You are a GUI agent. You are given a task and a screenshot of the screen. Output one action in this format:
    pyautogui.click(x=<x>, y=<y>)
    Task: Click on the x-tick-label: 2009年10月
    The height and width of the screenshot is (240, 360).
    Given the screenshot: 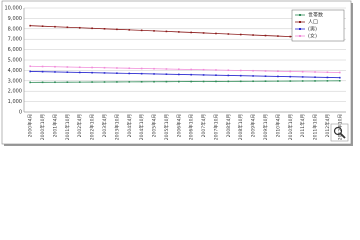 What is the action you would take?
    pyautogui.click(x=265, y=127)
    